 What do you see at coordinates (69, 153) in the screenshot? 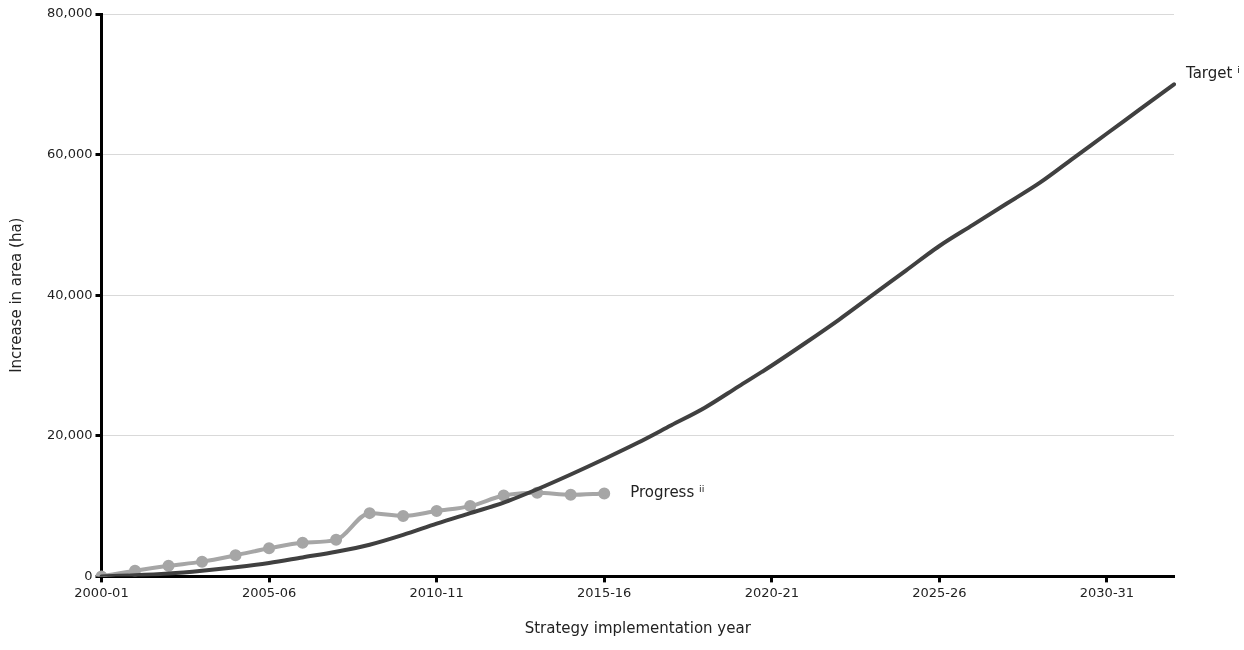
I see `y-tick-label: 60,000` at bounding box center [69, 153].